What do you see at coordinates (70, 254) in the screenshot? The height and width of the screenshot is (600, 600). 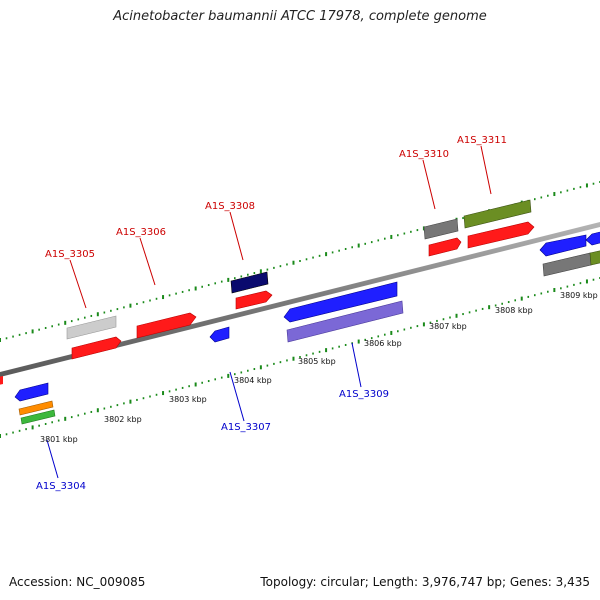 I see `gene-label: A1S_3305` at bounding box center [70, 254].